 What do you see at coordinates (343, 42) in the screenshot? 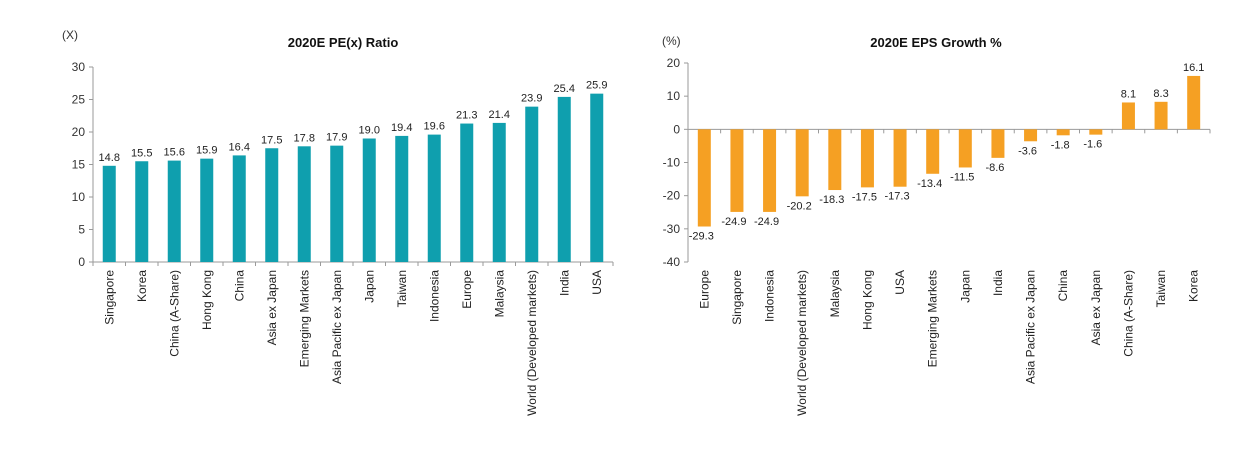
I see `chart-title: 2020E PE(x) Ratio` at bounding box center [343, 42].